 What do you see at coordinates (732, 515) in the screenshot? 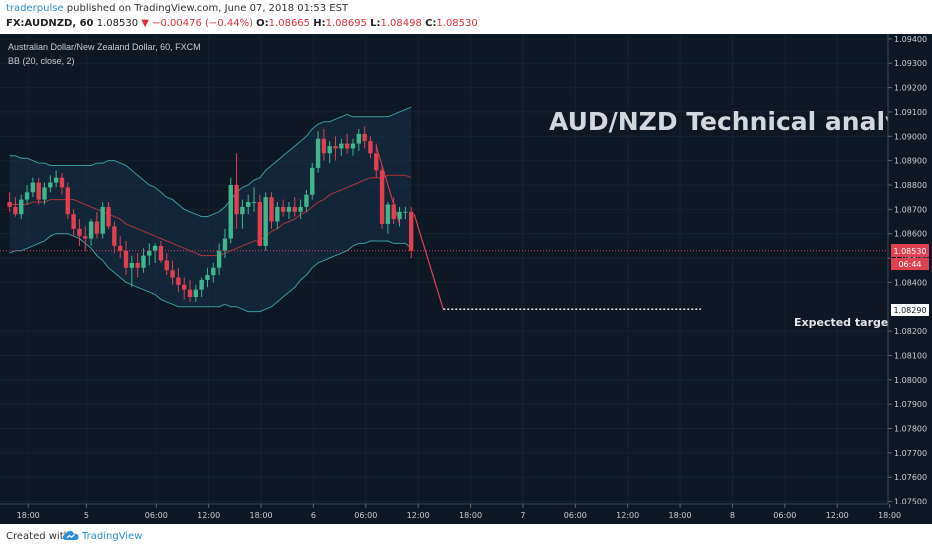
I see `x-tick-label: 8` at bounding box center [732, 515].